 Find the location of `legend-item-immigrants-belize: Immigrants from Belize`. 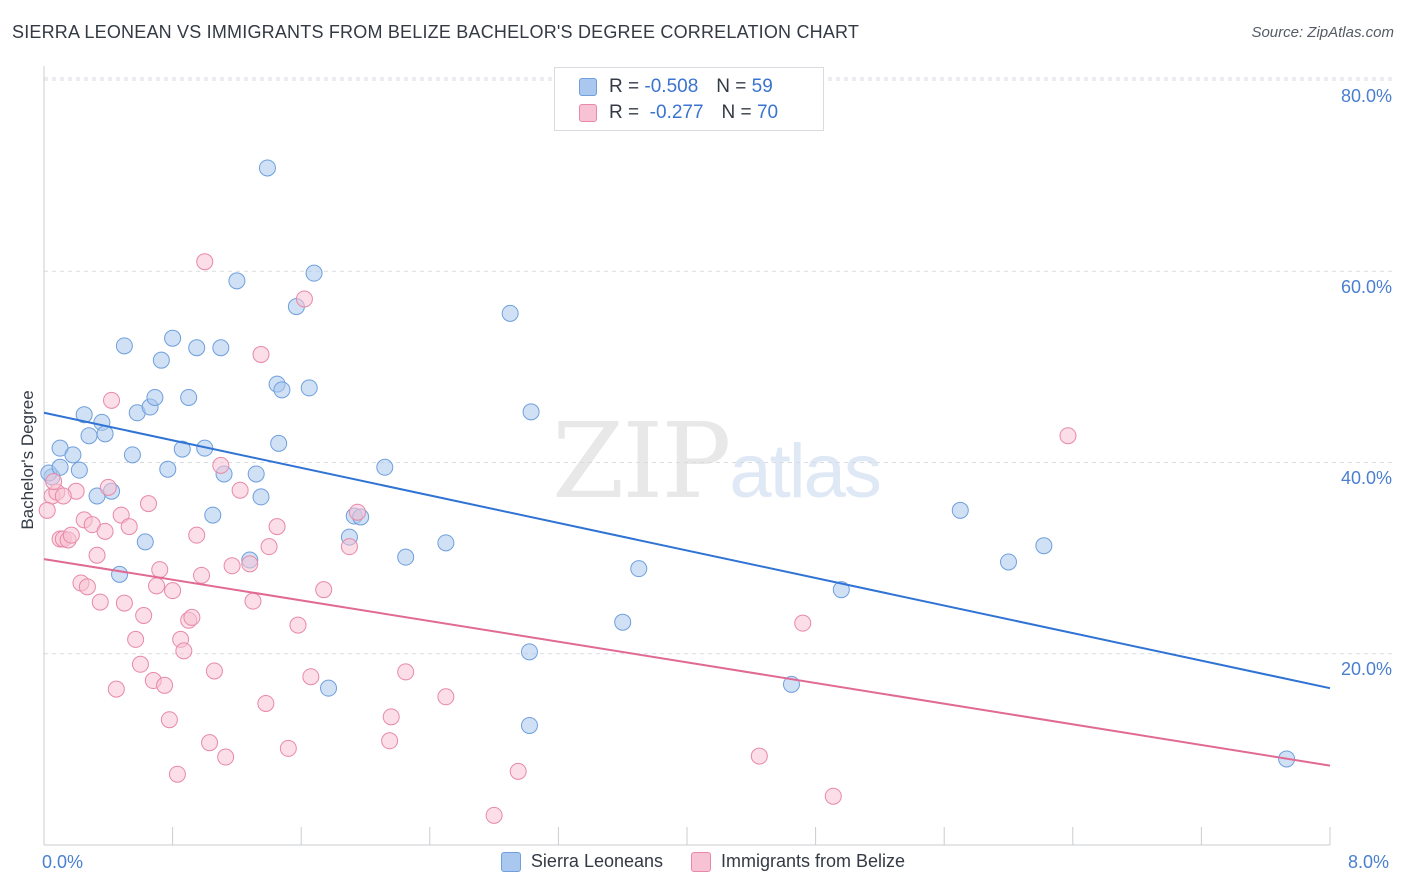

legend-item-immigrants-belize: Immigrants from Belize is located at coordinates (798, 861).